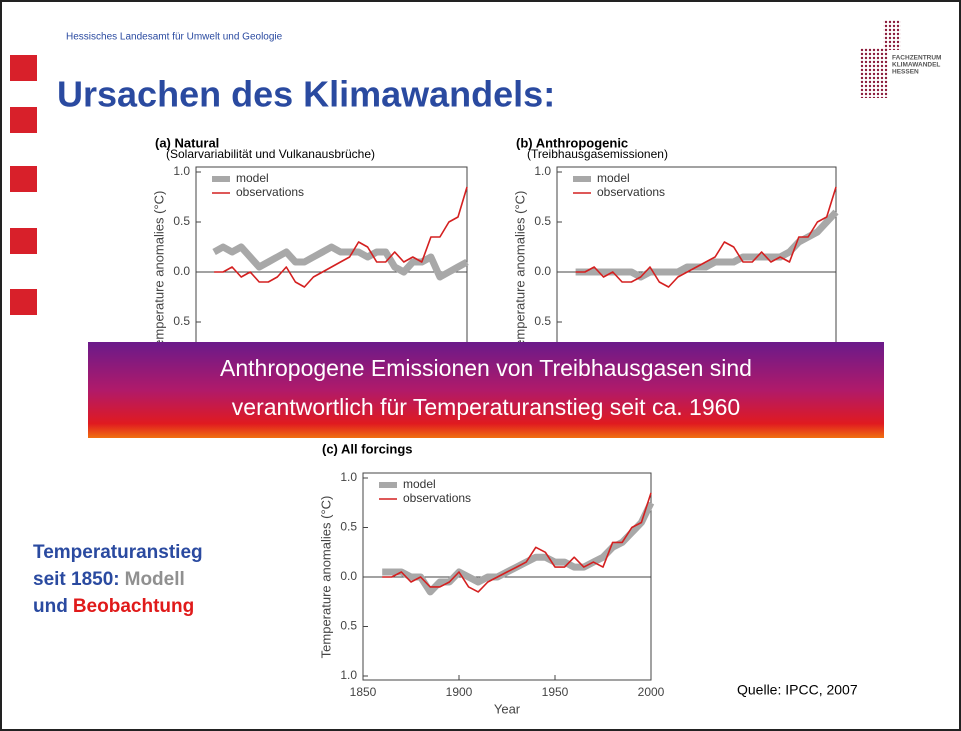 The image size is (961, 731). What do you see at coordinates (363, 692) in the screenshot?
I see `x-tick-label: 1850` at bounding box center [363, 692].